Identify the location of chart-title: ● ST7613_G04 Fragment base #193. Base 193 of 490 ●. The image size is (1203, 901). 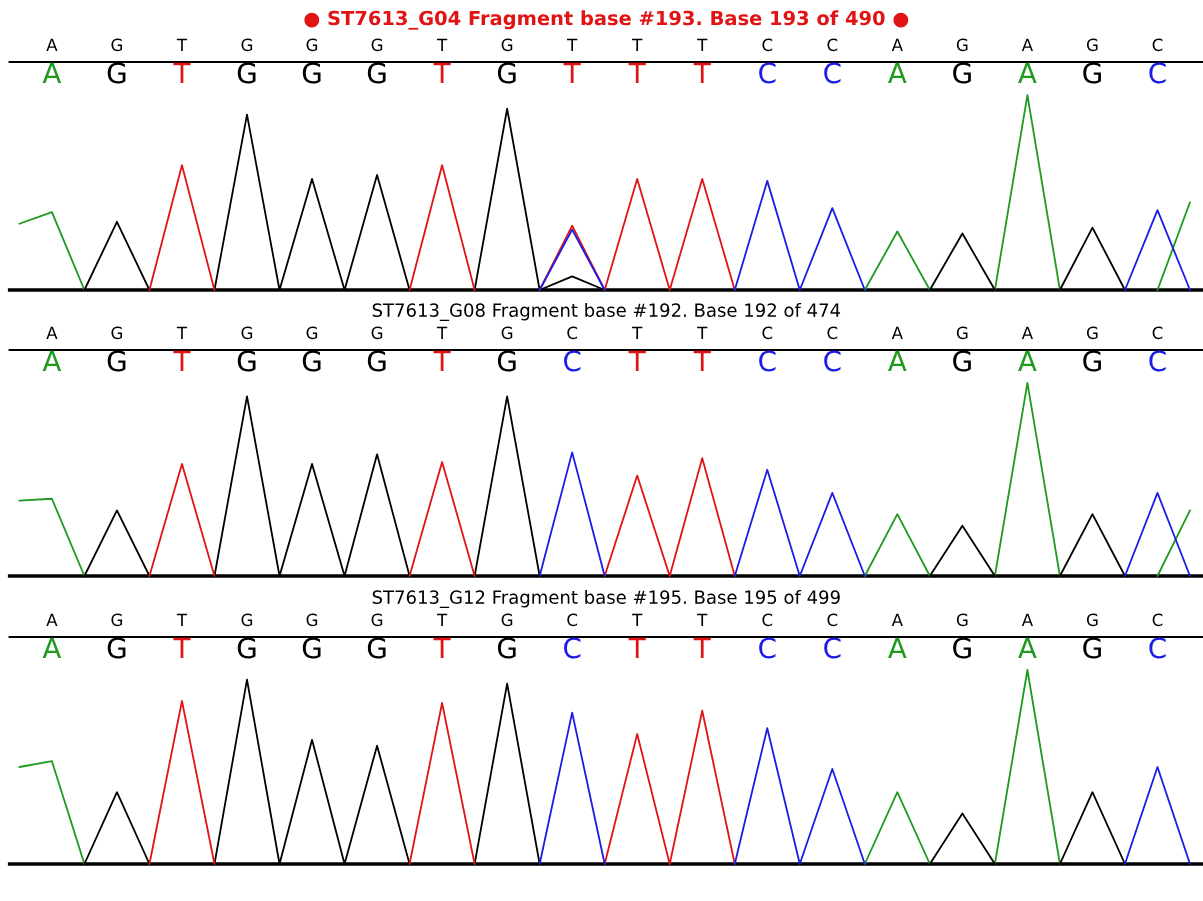
(606, 20).